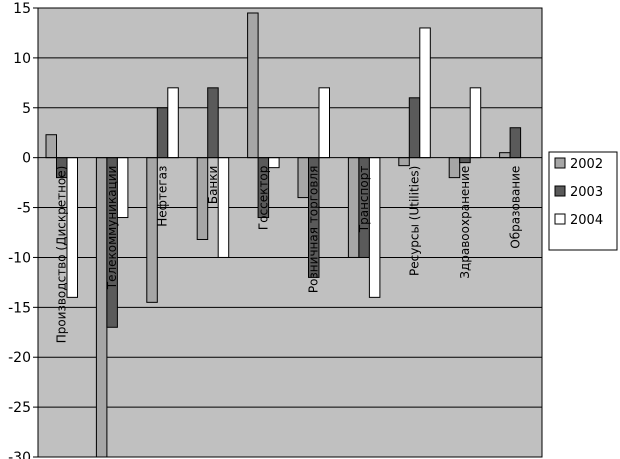 Image resolution: width=620 pixels, height=459 pixels. What do you see at coordinates (22, 9) in the screenshot?
I see `y-tick-label: 15` at bounding box center [22, 9].